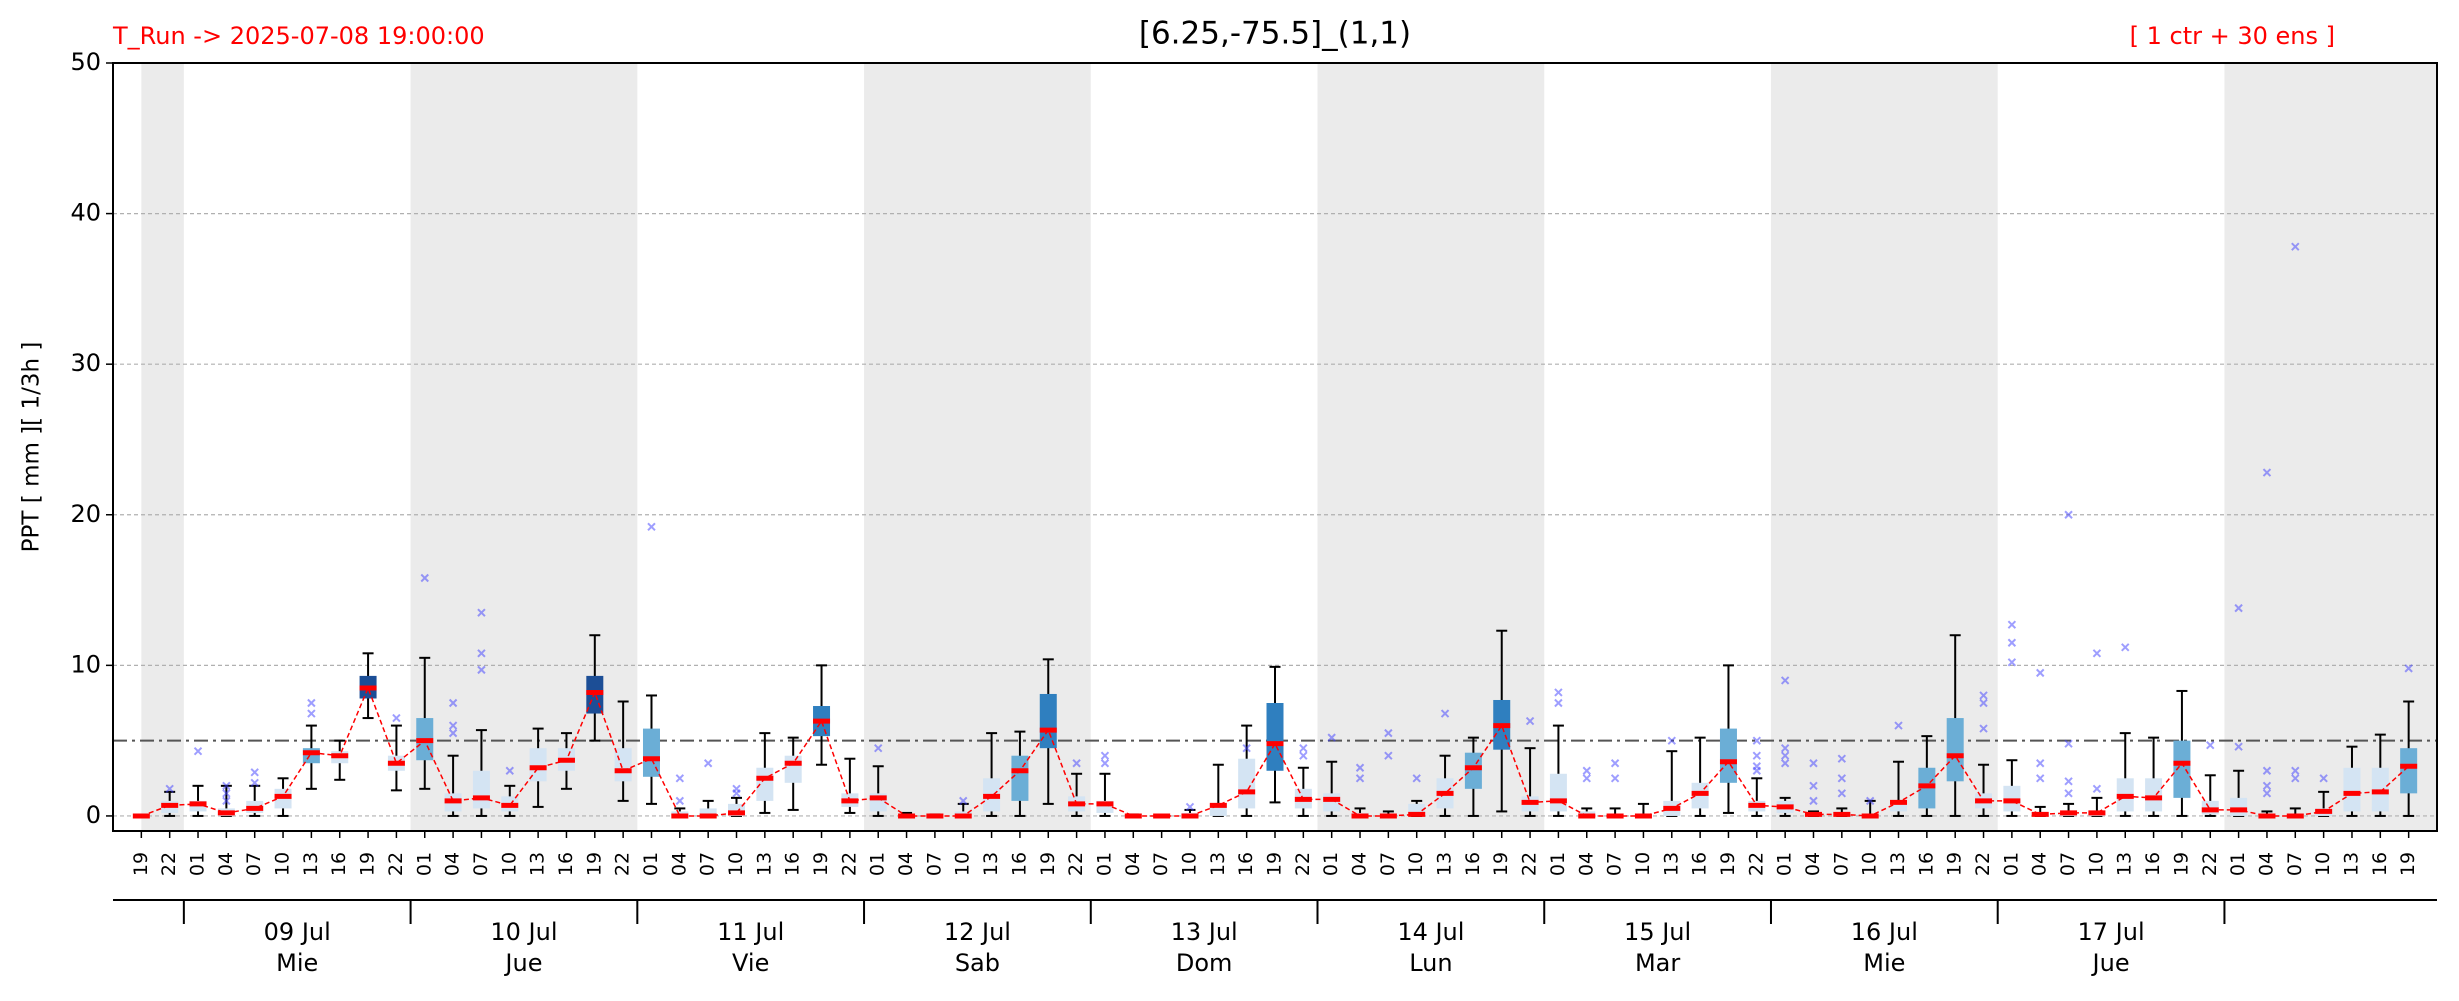 This screenshot has height=1001, width=2459. Describe the element at coordinates (1657, 932) in the screenshot. I see `day-date: 15 Jul` at that location.